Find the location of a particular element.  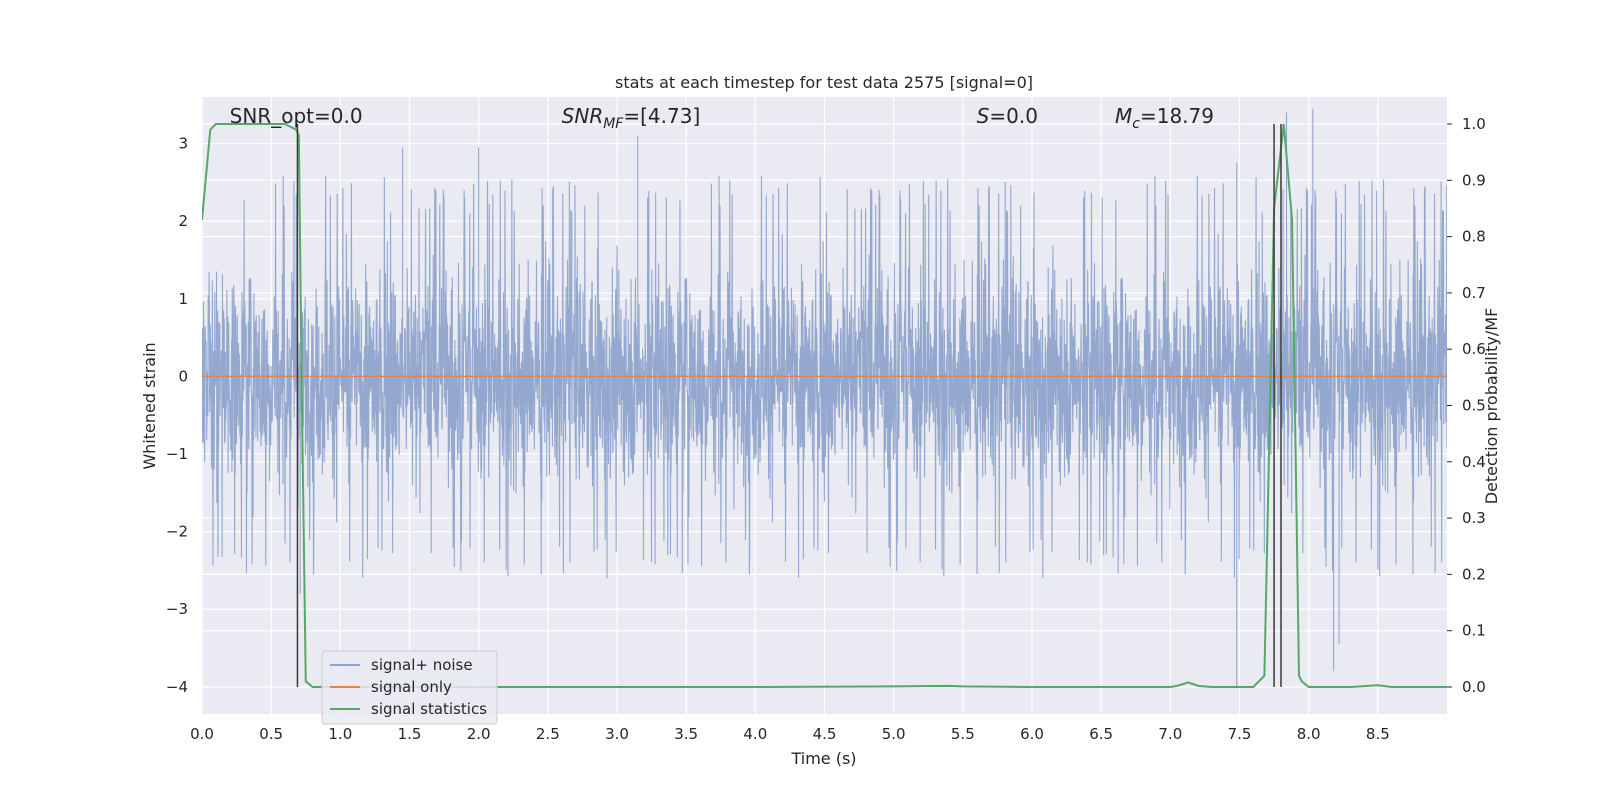

x-axis-label: Time (s) is located at coordinates (823, 758).